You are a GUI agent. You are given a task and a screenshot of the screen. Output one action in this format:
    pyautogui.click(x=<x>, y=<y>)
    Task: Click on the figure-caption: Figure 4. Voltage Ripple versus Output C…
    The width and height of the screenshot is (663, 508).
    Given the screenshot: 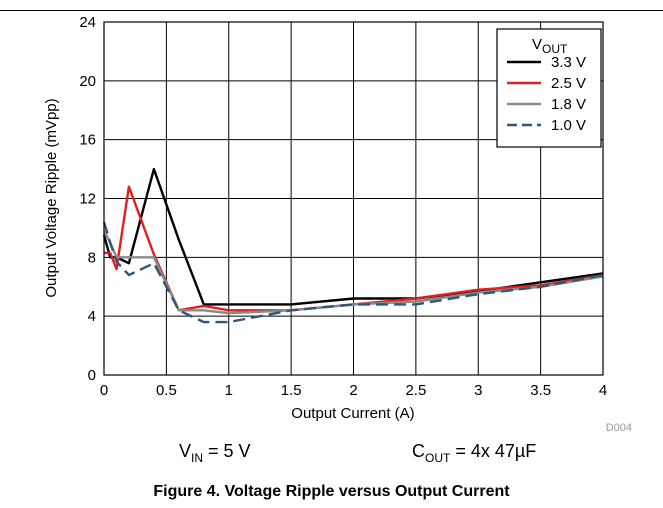 What is the action you would take?
    pyautogui.click(x=331, y=491)
    